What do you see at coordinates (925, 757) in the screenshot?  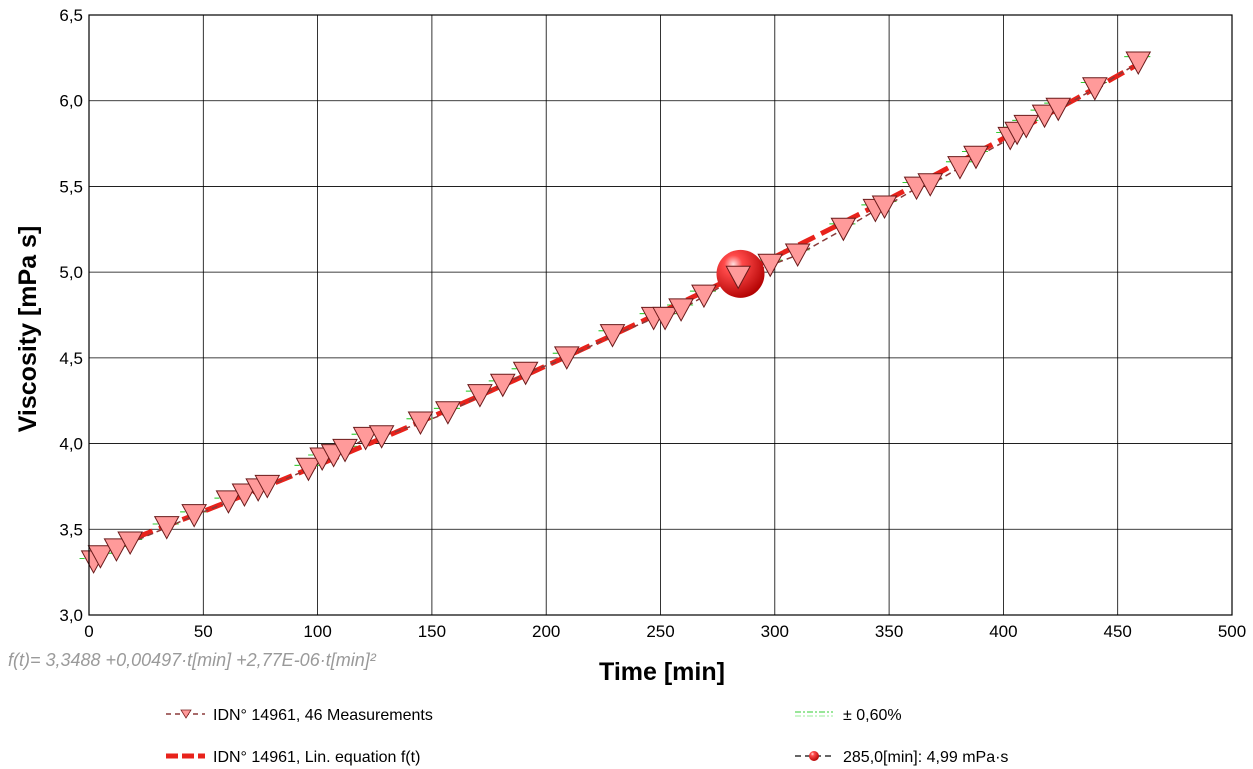 I see `legend-label-highlight: 285,0[min]: 4,99 mPa·s` at bounding box center [925, 757].